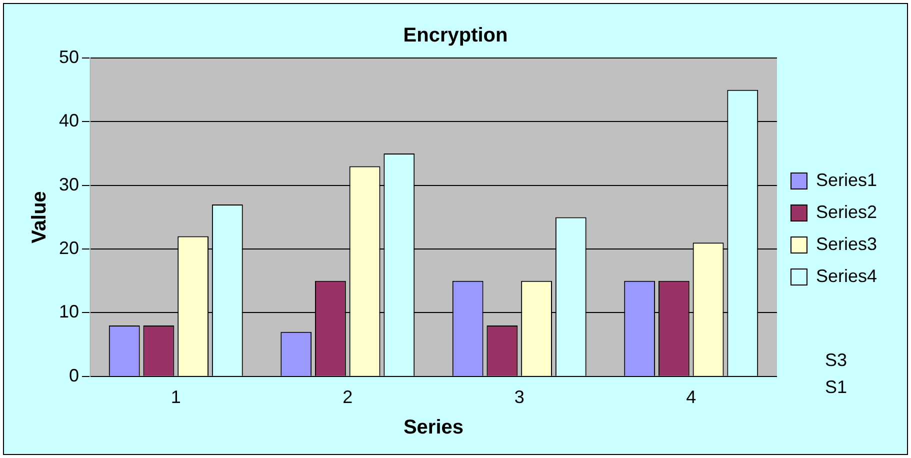 The height and width of the screenshot is (458, 911). What do you see at coordinates (39, 217) in the screenshot?
I see `y-axis-title: Value` at bounding box center [39, 217].